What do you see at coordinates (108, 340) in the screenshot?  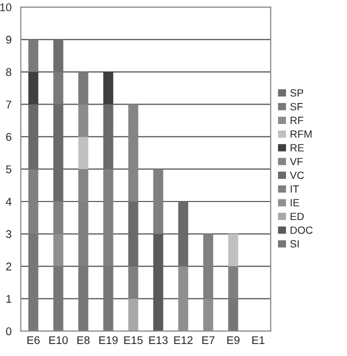 I see `x-tick-label: E19` at bounding box center [108, 340].